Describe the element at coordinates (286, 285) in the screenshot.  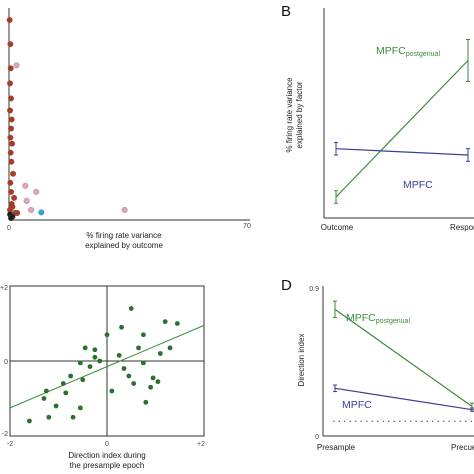
I see `panel-d-letter: D` at that location.